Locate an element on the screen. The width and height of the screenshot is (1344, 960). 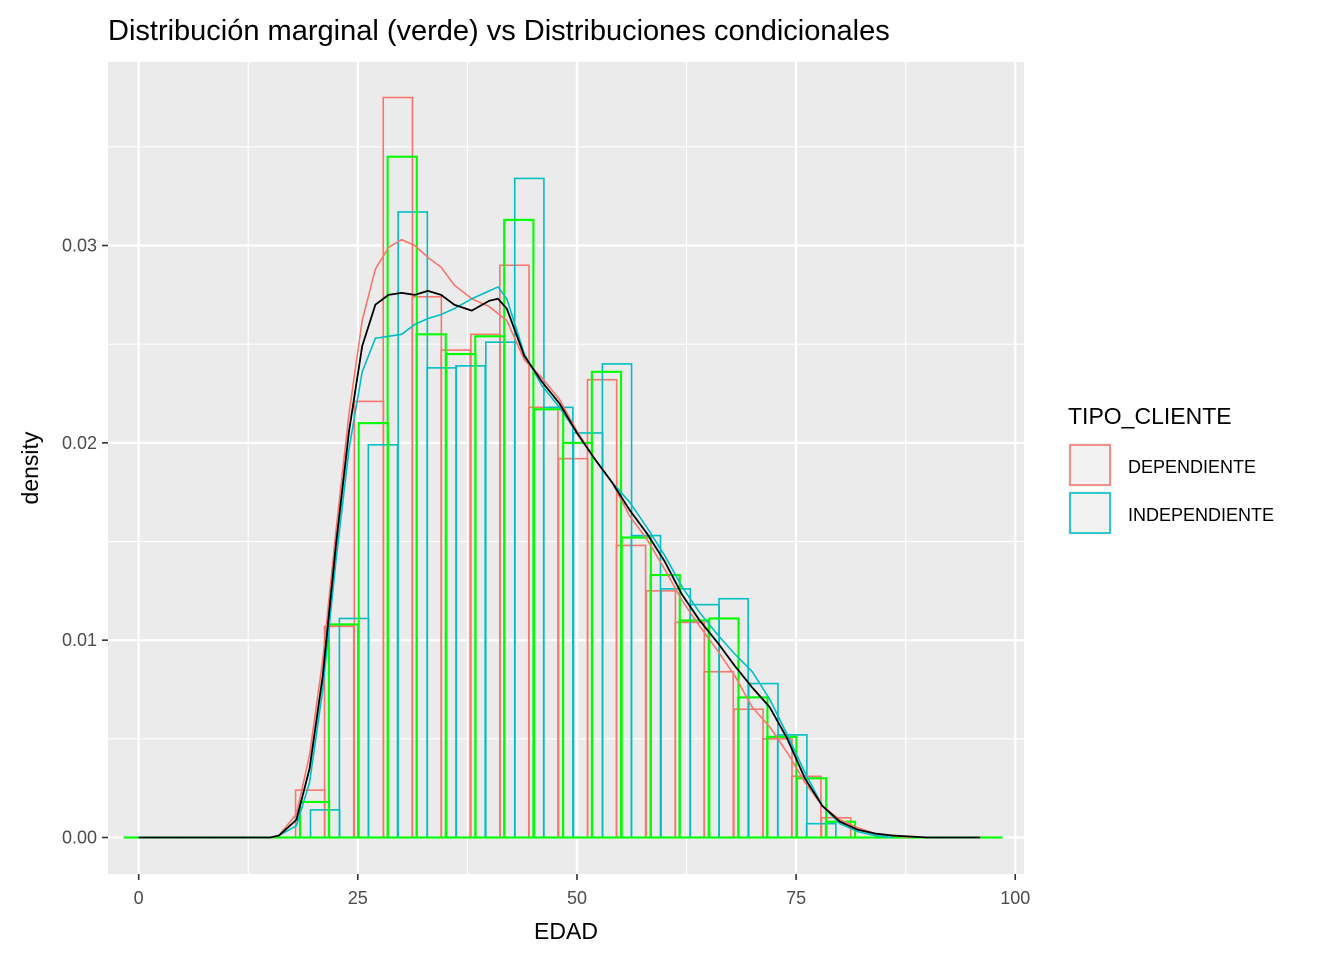
x-tick-label: 75 is located at coordinates (796, 898).